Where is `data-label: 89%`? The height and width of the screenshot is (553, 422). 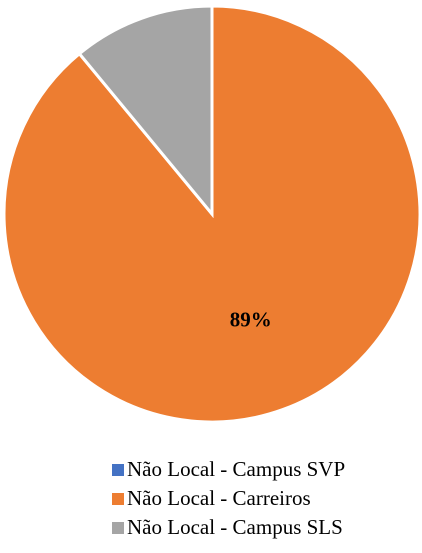 data-label: 89% is located at coordinates (251, 319).